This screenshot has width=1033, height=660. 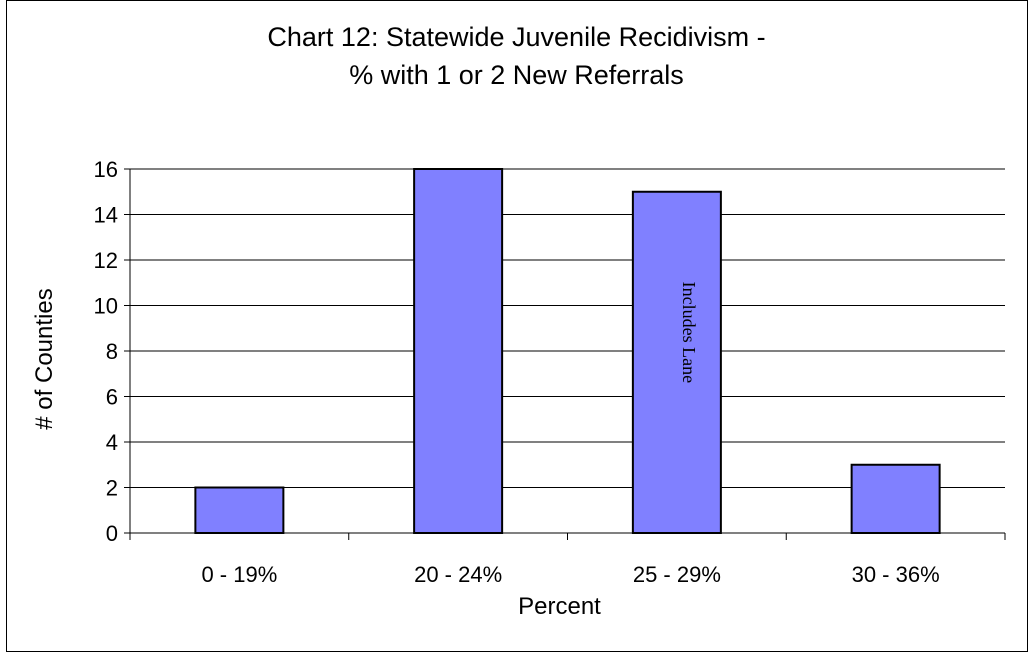 What do you see at coordinates (44, 358) in the screenshot?
I see `y-axis-label: # of Counties` at bounding box center [44, 358].